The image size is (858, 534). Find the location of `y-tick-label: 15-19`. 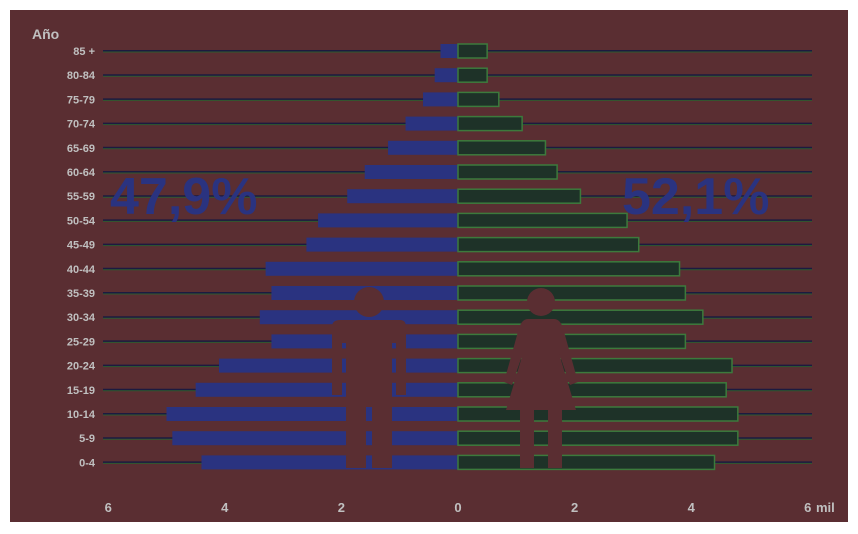

y-tick-label: 15-19 is located at coordinates (81, 391).